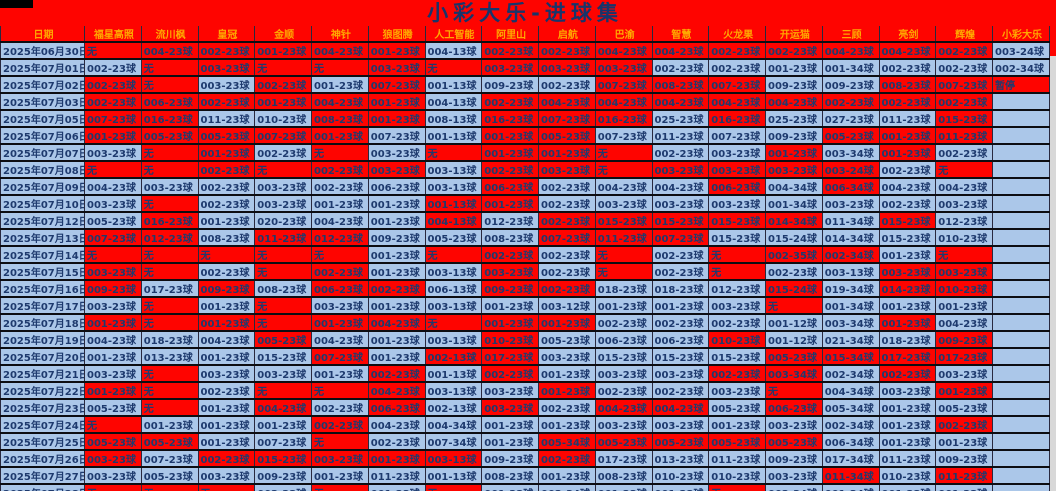 This screenshot has width=1056, height=491. Describe the element at coordinates (850, 34) in the screenshot. I see `column-header: 三顾` at that location.